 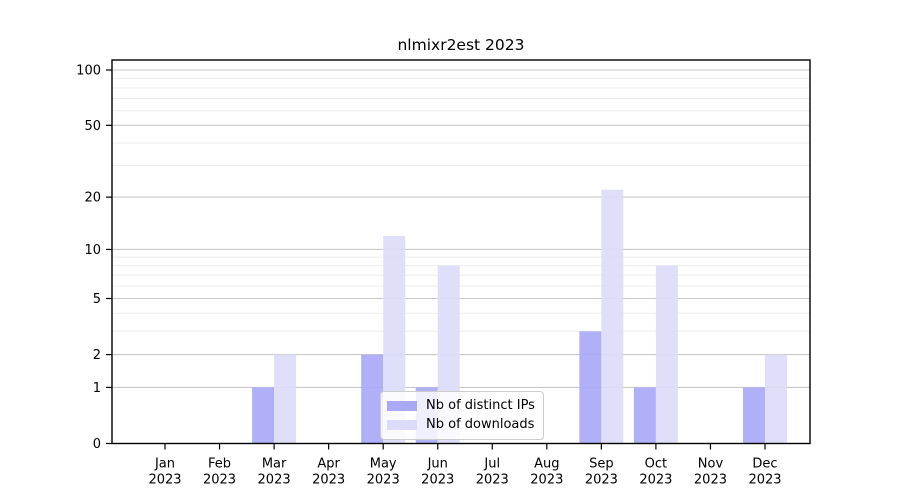 What do you see at coordinates (97, 299) in the screenshot?
I see `y-tick-label: 5` at bounding box center [97, 299].